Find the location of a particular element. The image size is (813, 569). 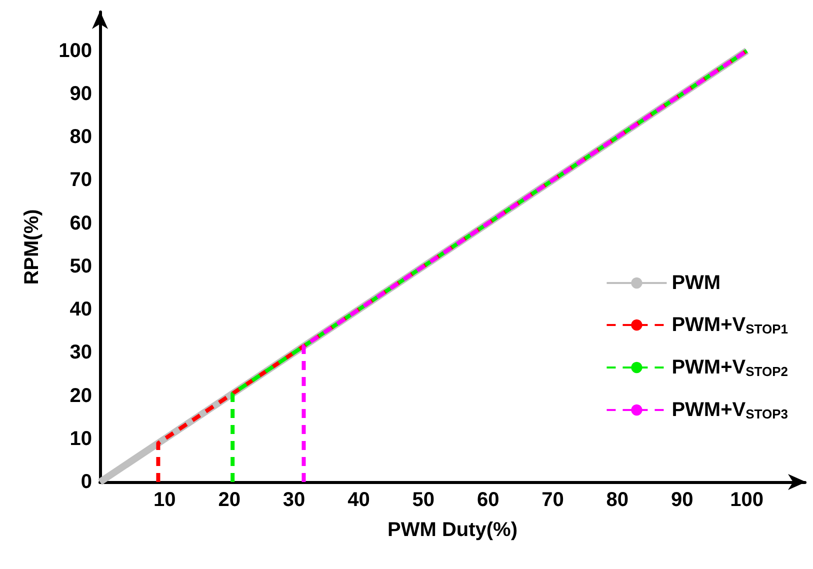

y-tick-label: 10 is located at coordinates (81, 439).